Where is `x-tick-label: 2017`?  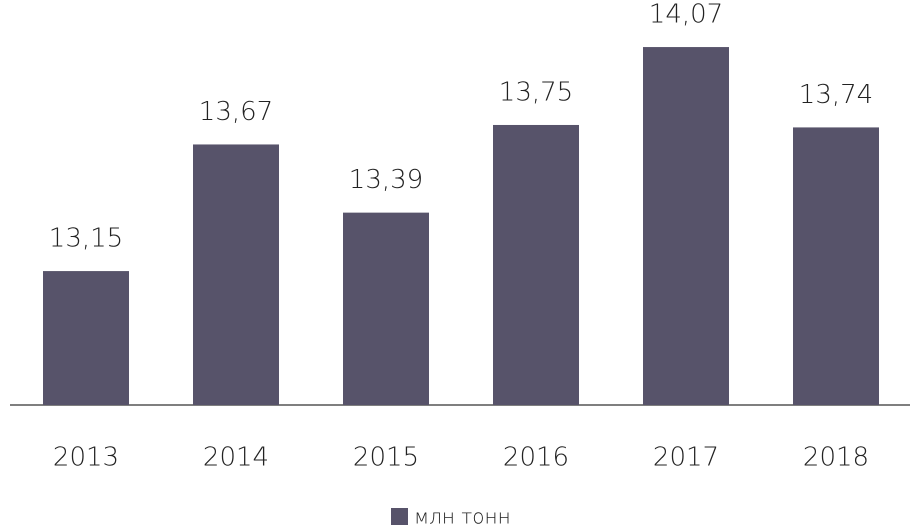
x-tick-label: 2017 is located at coordinates (686, 458).